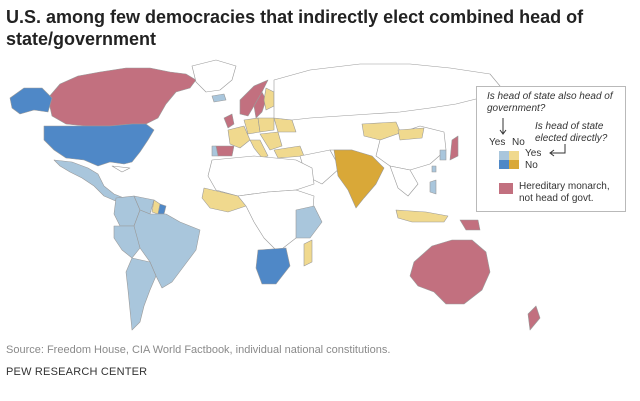 This screenshot has height=401, width=640. Describe the element at coordinates (504, 164) in the screenshot. I see `swatch-headgov-indirect` at that location.